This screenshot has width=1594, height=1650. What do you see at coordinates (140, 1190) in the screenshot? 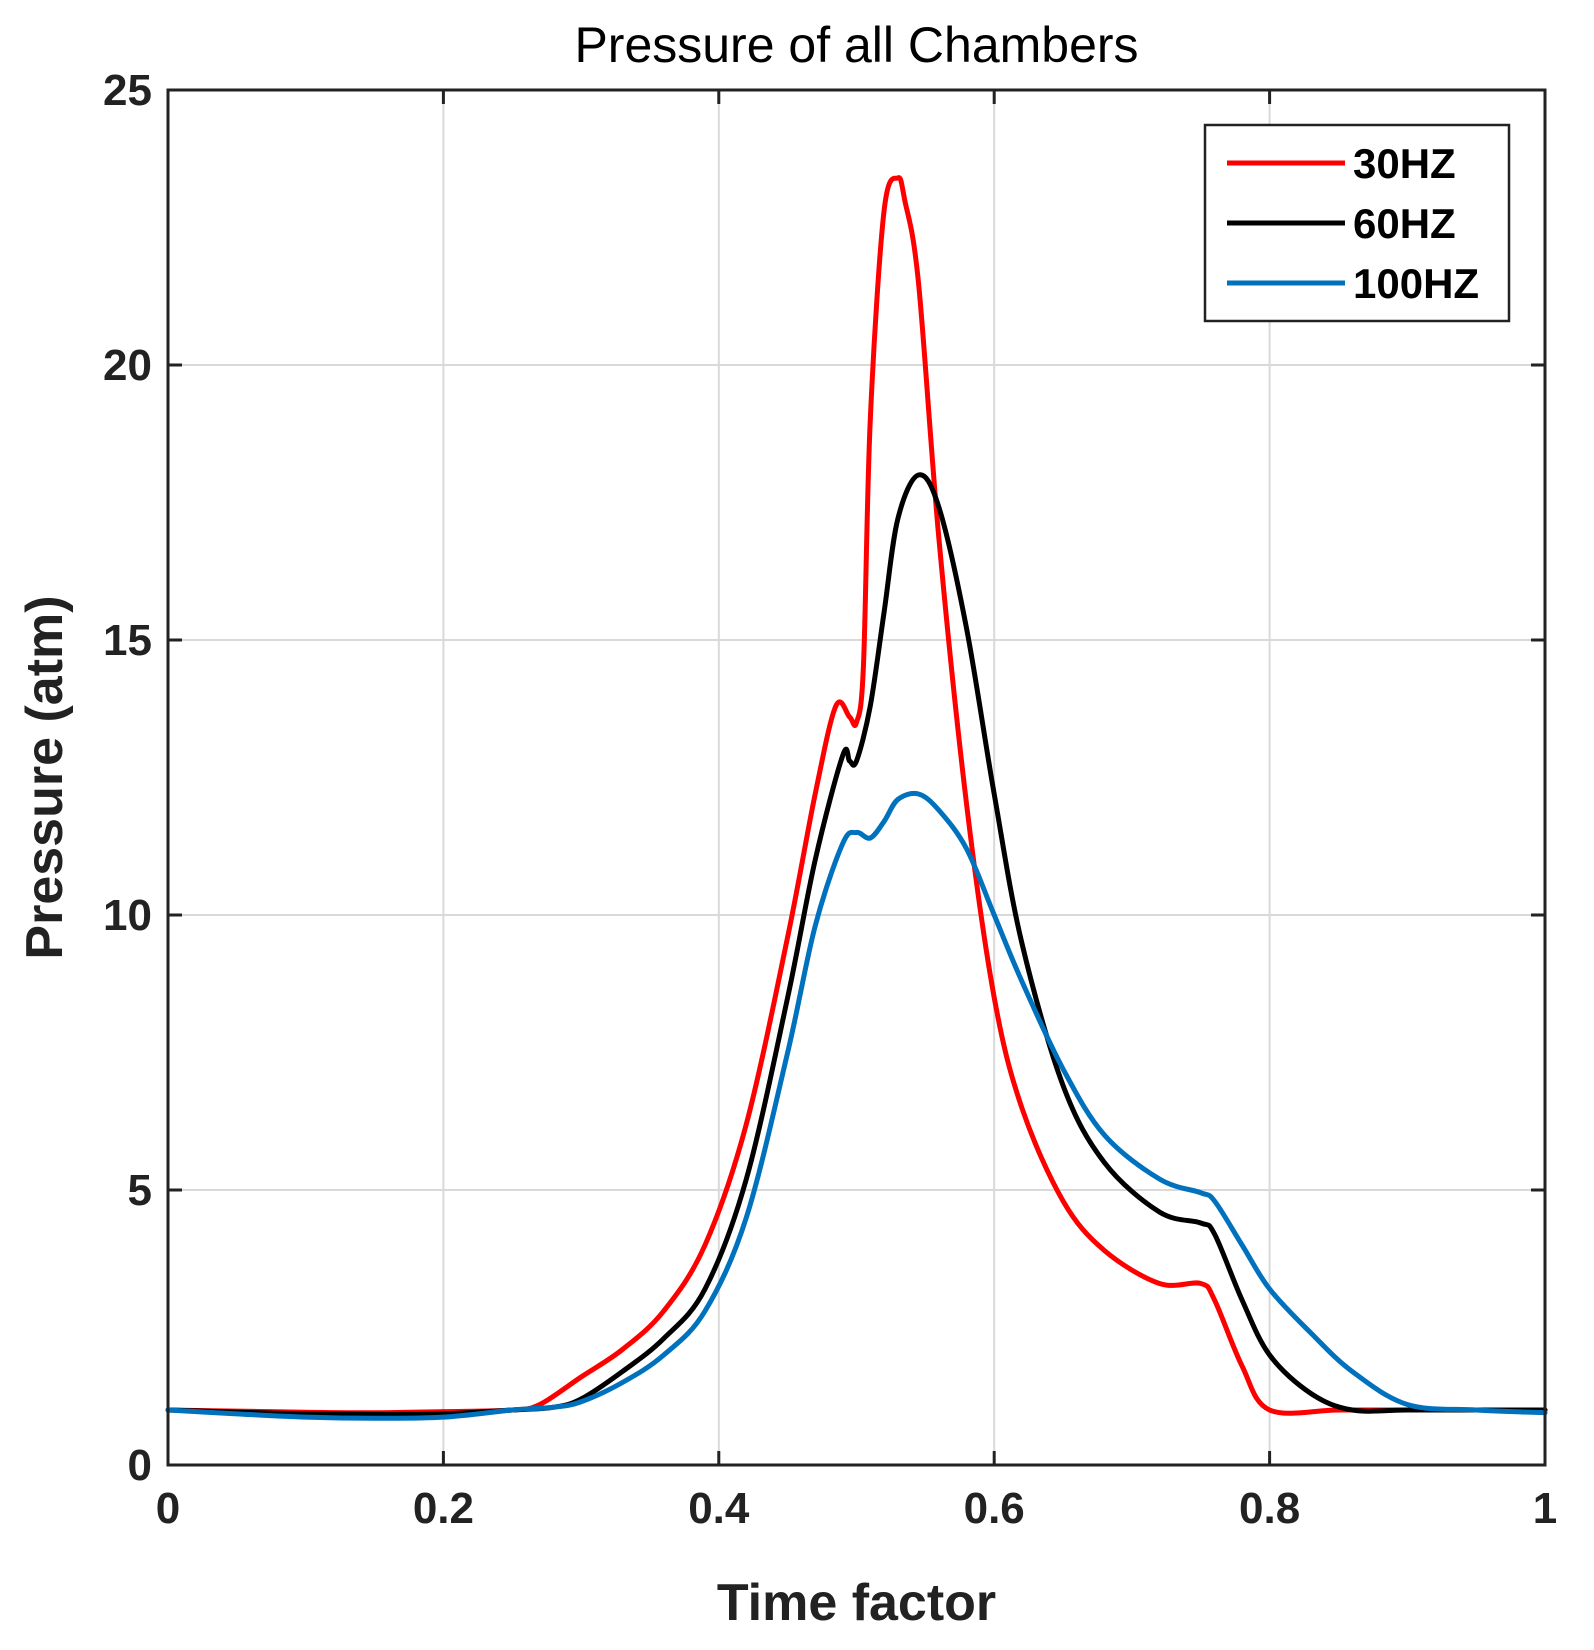
I see `y-tick-label: 5` at bounding box center [140, 1190].